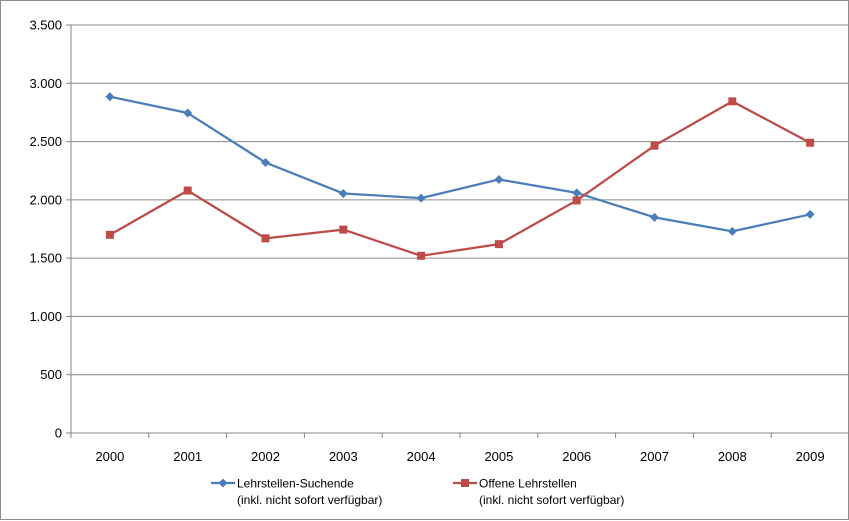  I want to click on x-tick-label: 2005, so click(498, 456).